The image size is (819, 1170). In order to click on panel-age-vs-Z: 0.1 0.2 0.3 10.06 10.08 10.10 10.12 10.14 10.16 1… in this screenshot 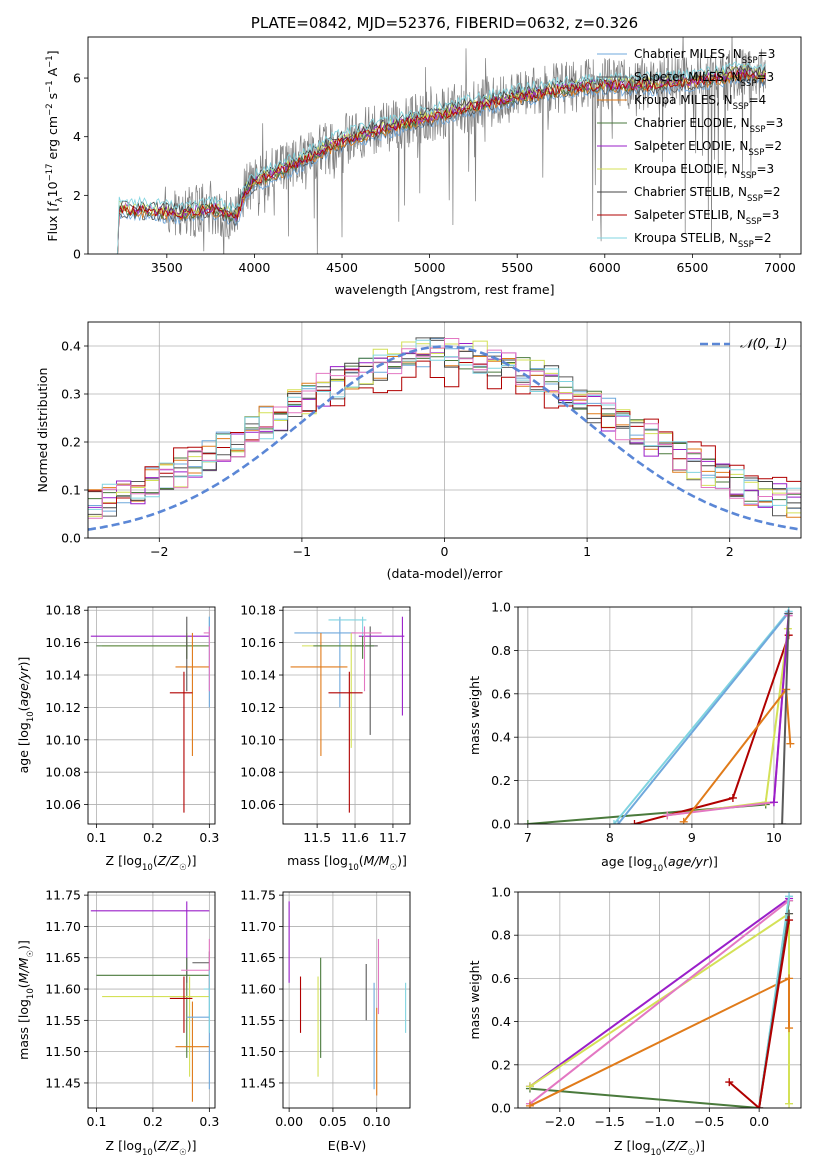, I will do `click(117, 738)`.